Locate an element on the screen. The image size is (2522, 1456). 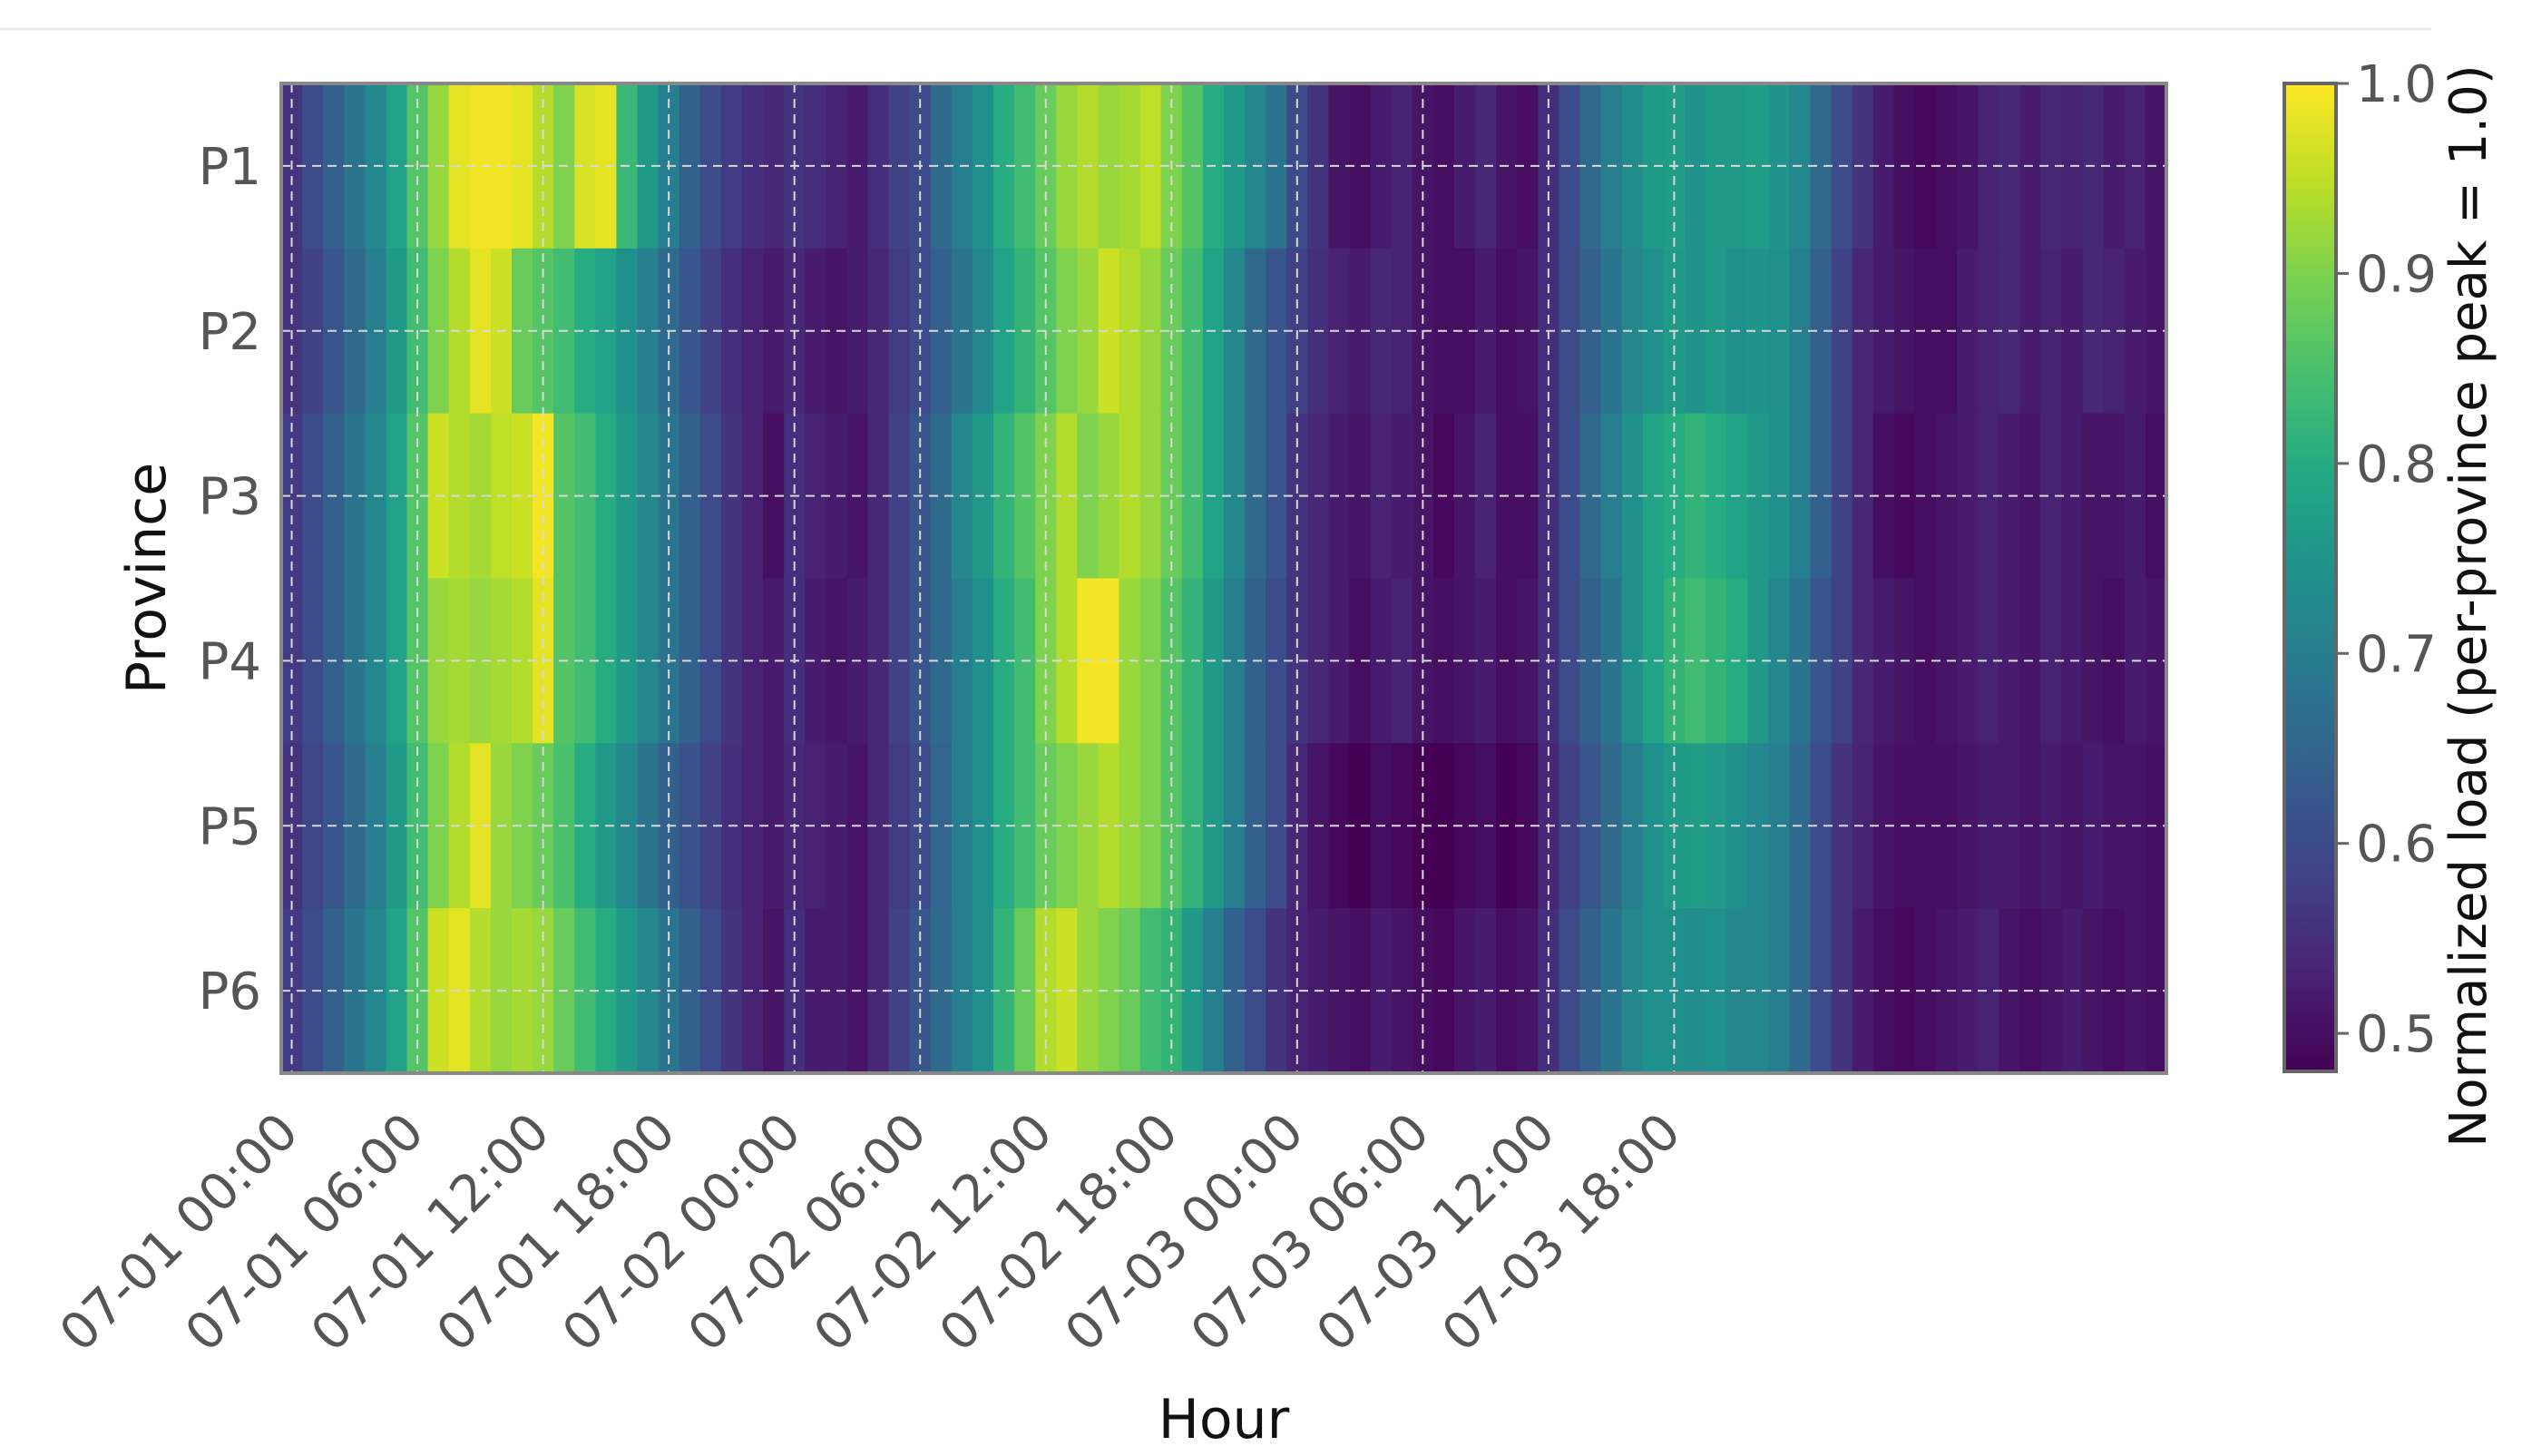
y-tick-label: P5 is located at coordinates (230, 827).